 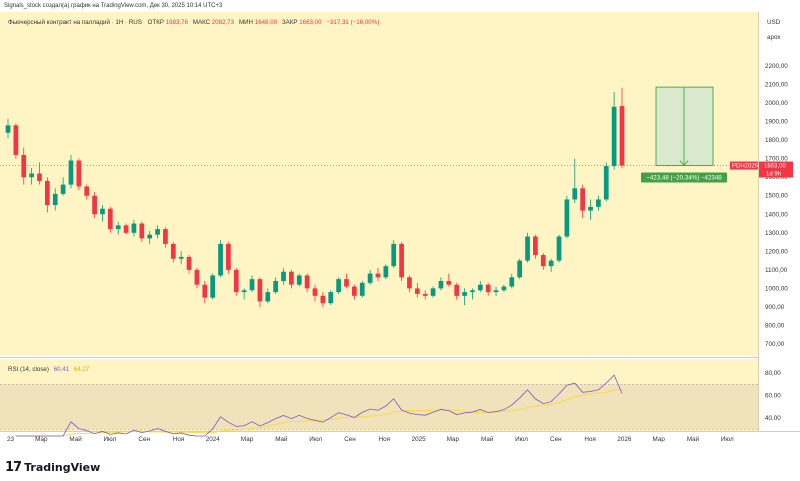 What do you see at coordinates (776, 159) in the screenshot?
I see `price-tick-label: 1700,00` at bounding box center [776, 159].